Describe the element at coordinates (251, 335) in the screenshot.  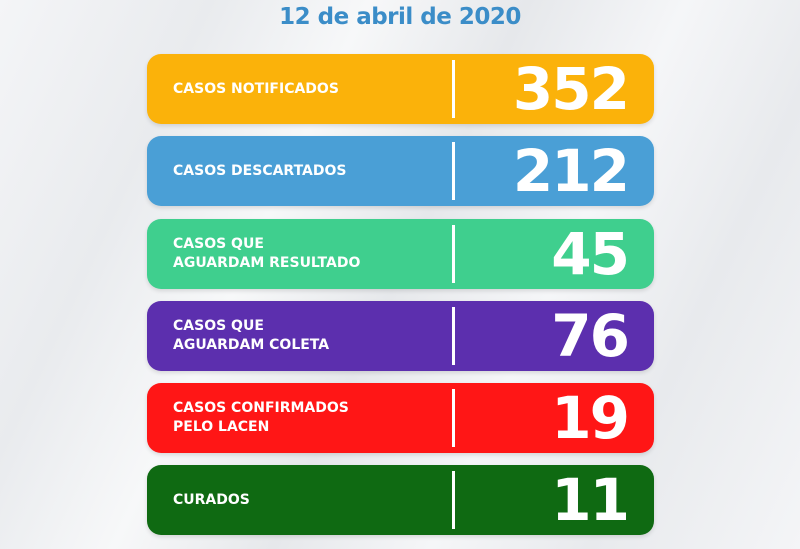
I see `card-label: CASOS QUE AGUARDAM COLETA` at that location.